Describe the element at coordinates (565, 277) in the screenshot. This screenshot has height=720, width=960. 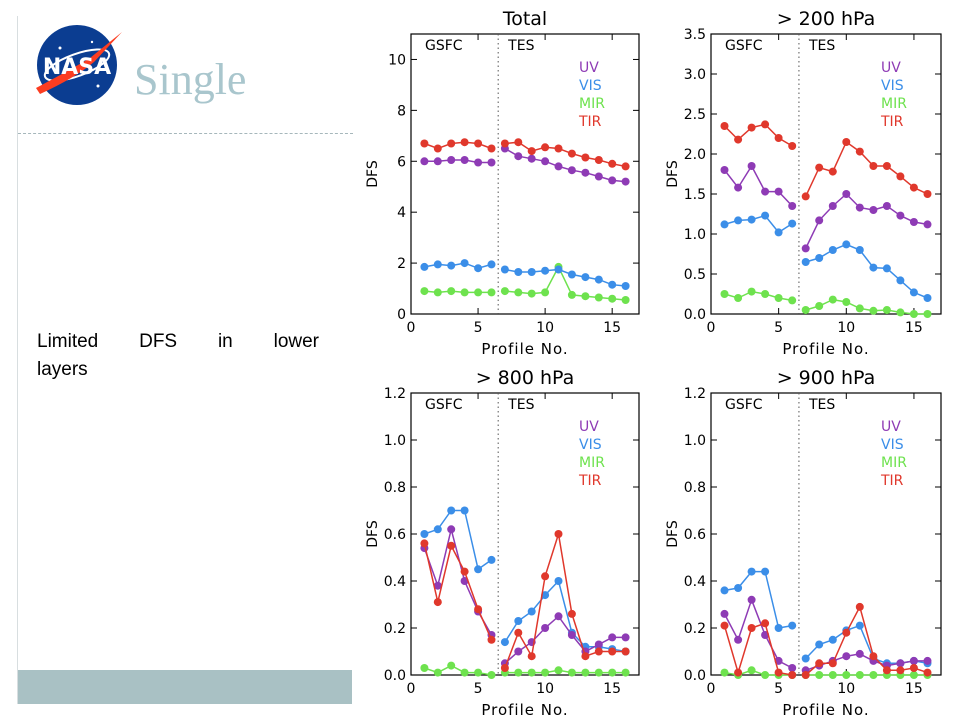
I see `chart-1-series-vis-line` at that location.